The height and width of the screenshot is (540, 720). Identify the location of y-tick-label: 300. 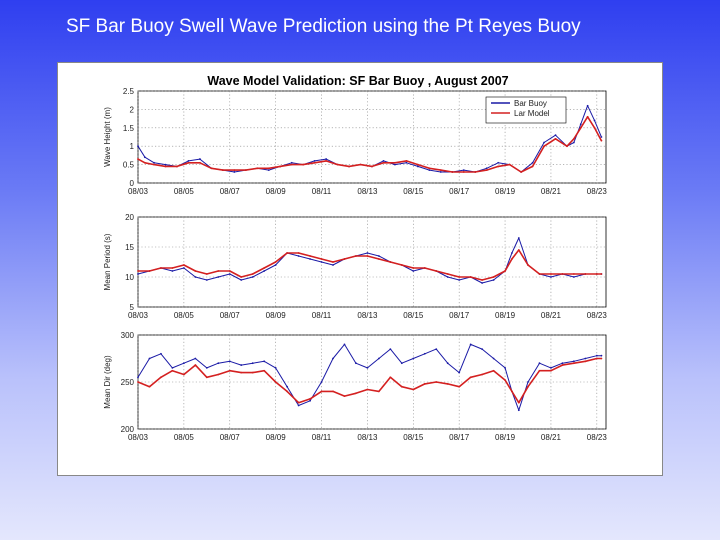
(128, 335).